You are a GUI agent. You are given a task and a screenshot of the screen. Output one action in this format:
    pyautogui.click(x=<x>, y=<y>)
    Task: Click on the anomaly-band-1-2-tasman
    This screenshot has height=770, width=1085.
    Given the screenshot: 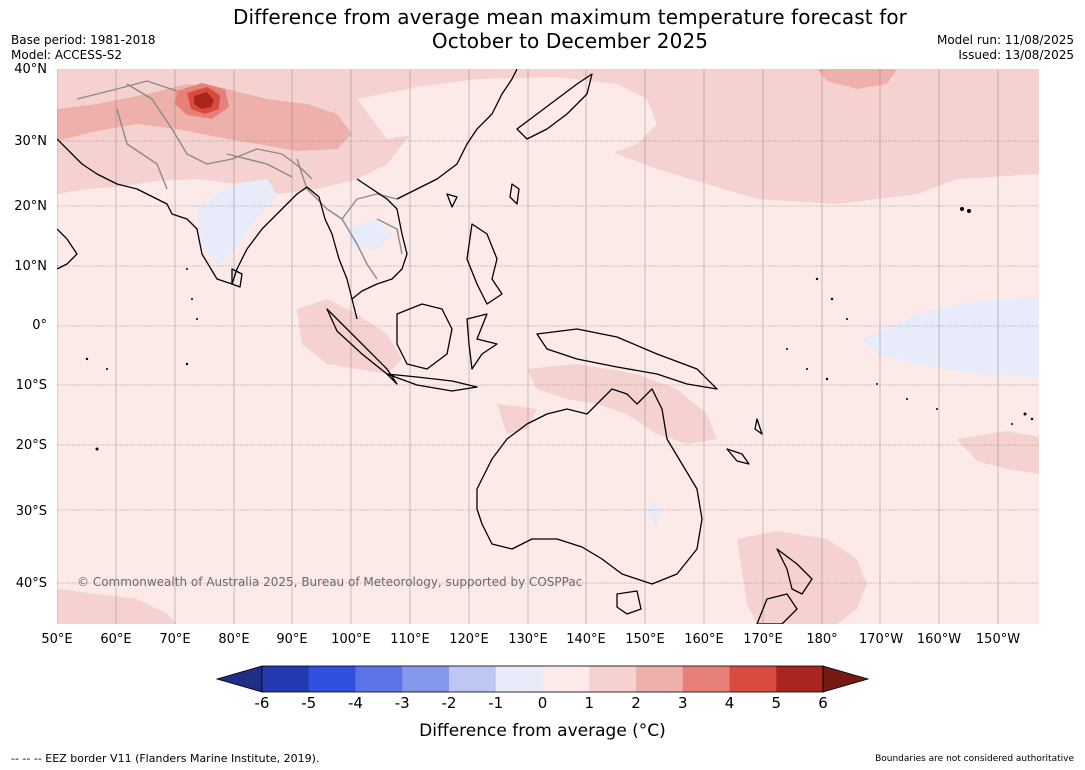 What is the action you would take?
    pyautogui.click(x=802, y=577)
    